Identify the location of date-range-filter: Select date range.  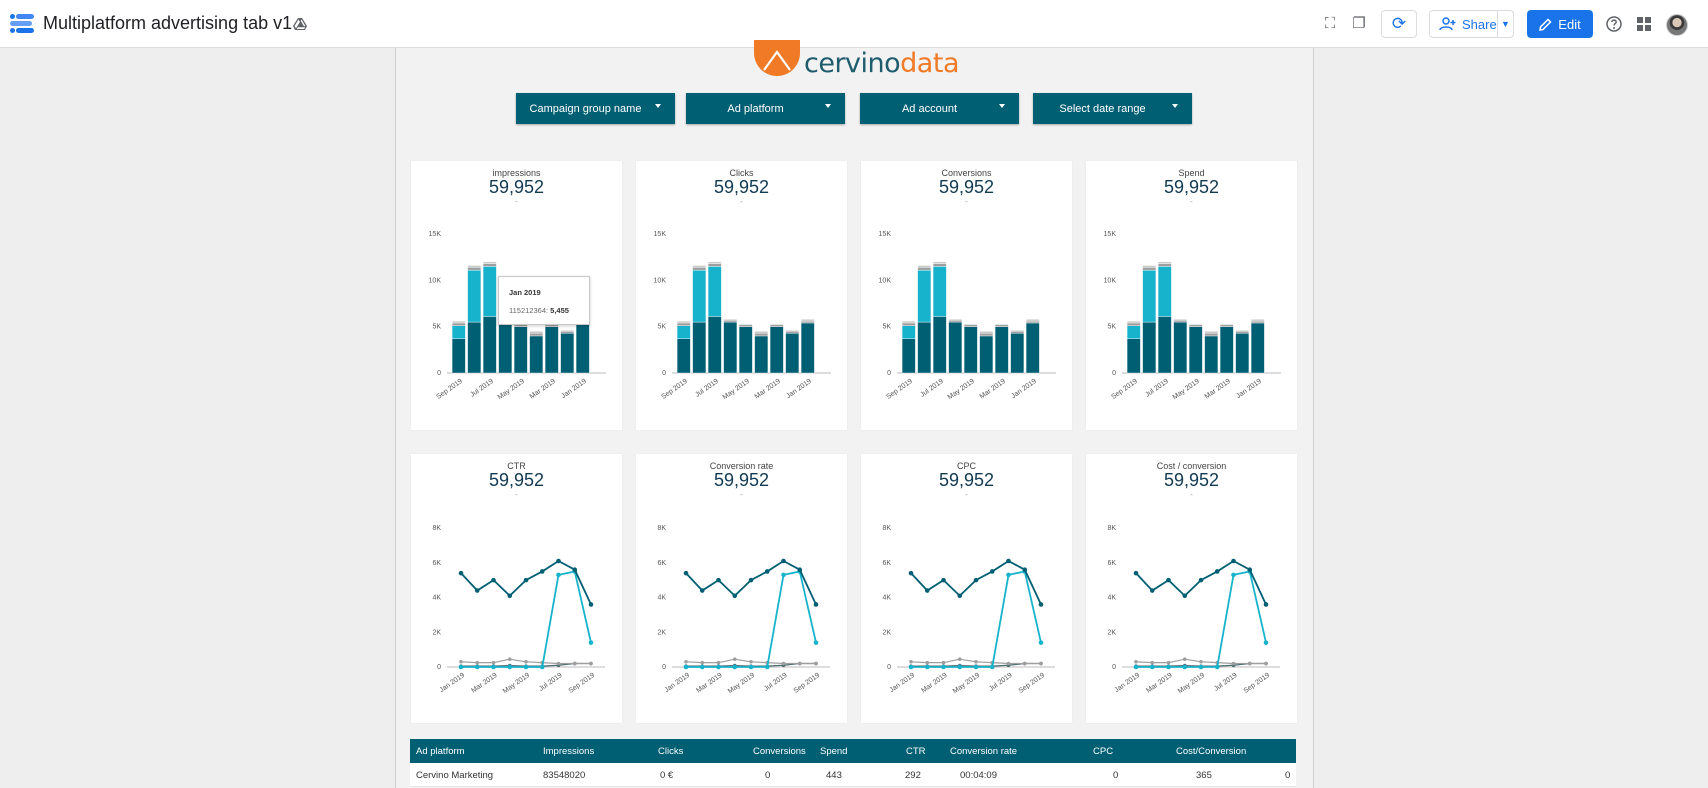
(1112, 108).